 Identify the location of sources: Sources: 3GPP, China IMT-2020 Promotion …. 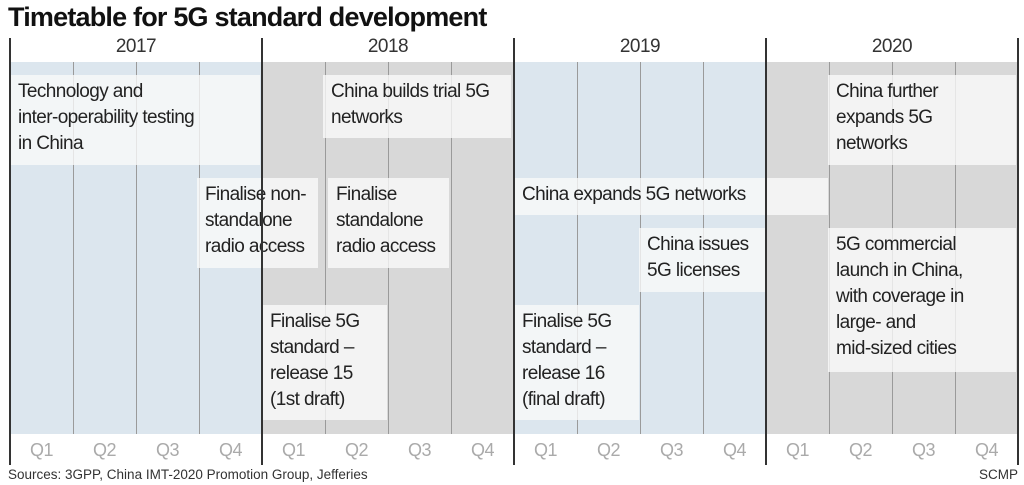
(188, 474).